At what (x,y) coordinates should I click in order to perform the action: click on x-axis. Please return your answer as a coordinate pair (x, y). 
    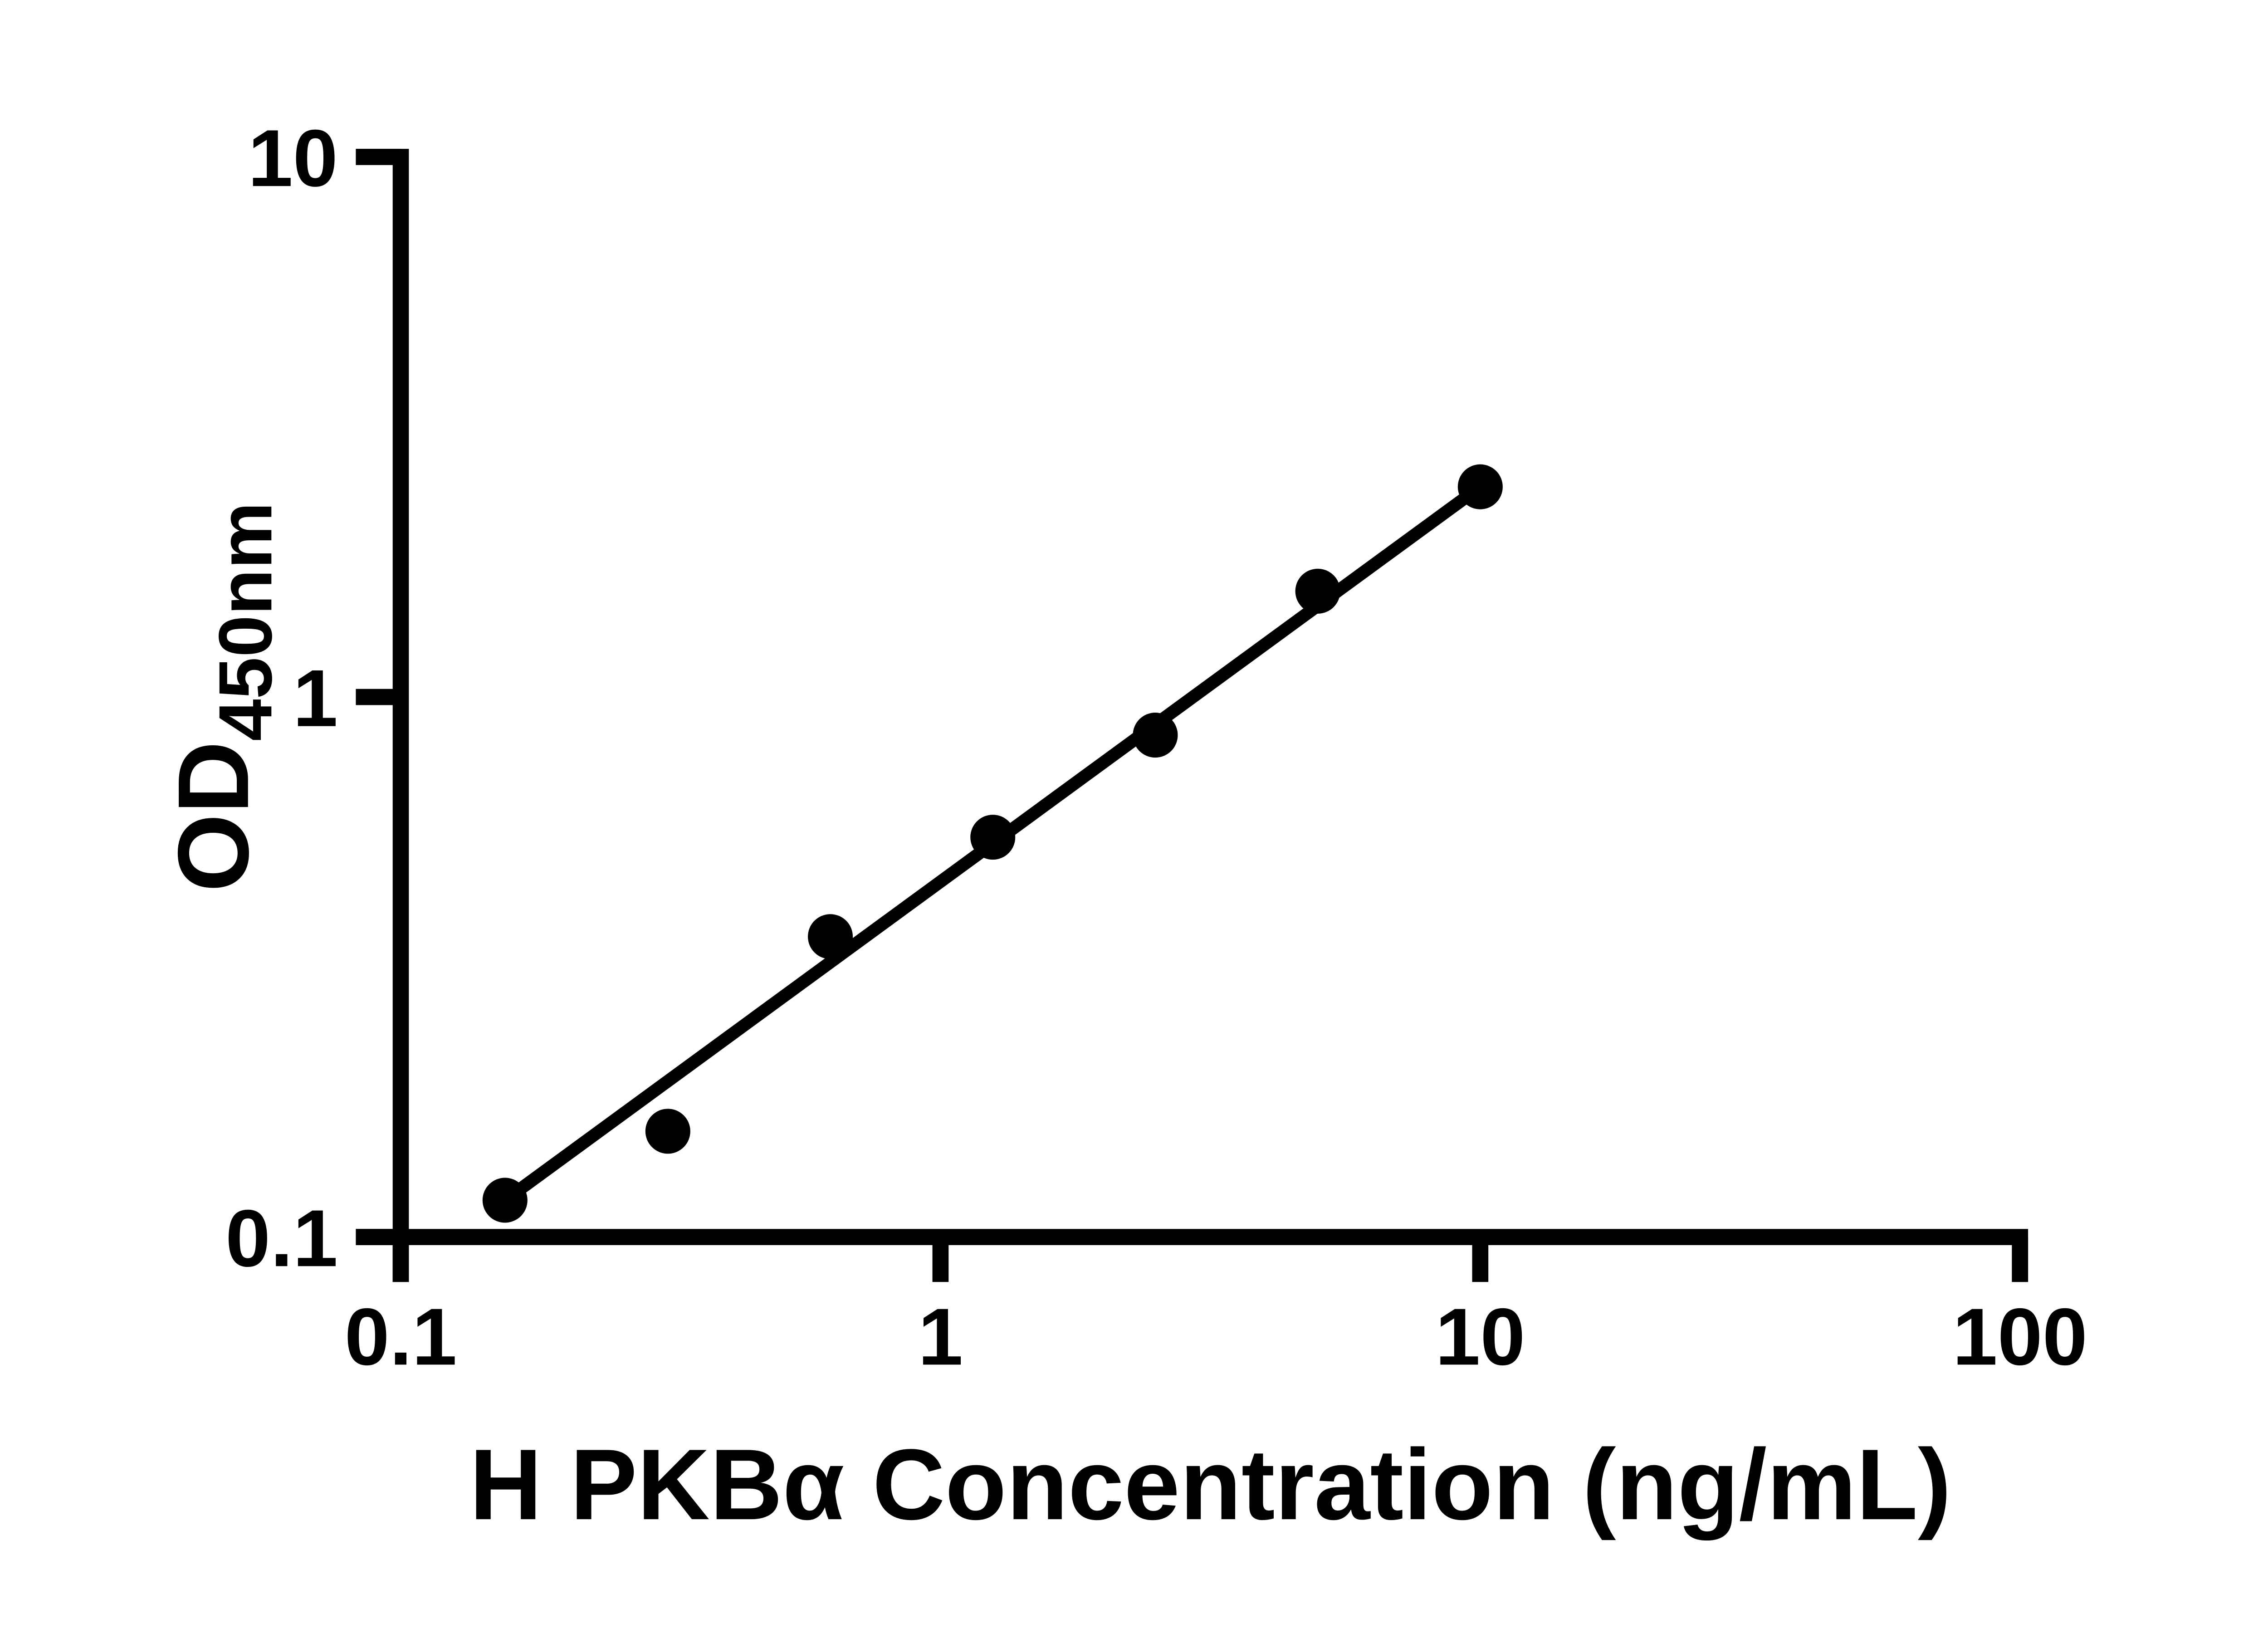
    Looking at the image, I should click on (1192, 1255).